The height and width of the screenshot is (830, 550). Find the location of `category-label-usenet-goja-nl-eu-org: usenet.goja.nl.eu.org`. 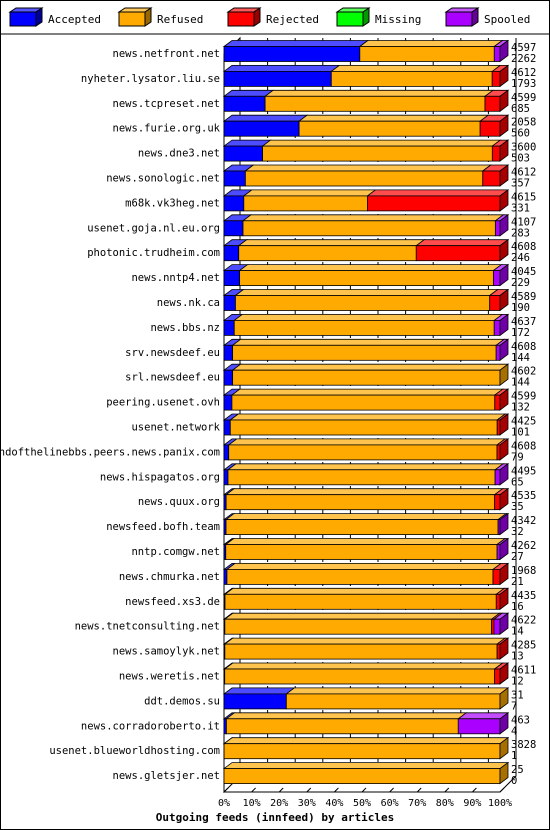

category-label-usenet-goja-nl-eu-org: usenet.goja.nl.eu.org is located at coordinates (153, 228).